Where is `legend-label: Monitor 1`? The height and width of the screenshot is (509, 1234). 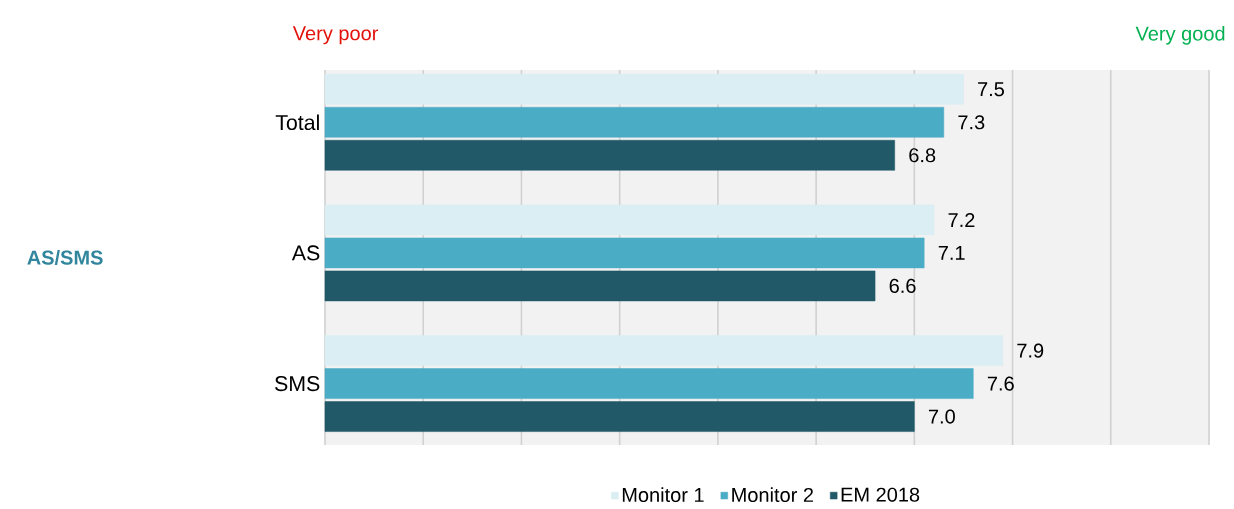 legend-label: Monitor 1 is located at coordinates (663, 494).